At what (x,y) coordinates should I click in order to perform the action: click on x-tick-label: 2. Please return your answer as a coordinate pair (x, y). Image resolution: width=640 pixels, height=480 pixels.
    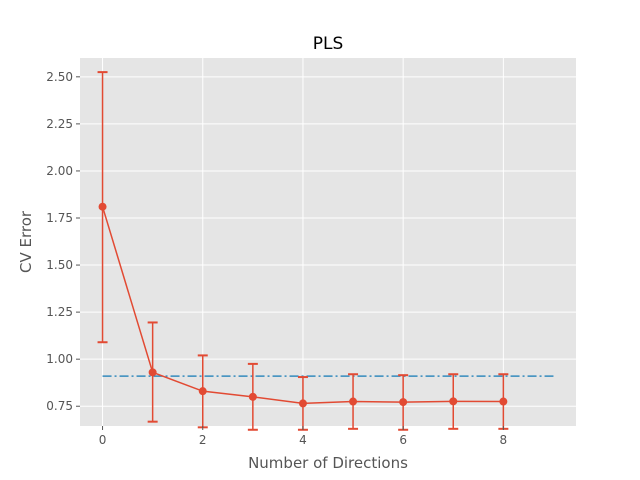
    Looking at the image, I should click on (203, 440).